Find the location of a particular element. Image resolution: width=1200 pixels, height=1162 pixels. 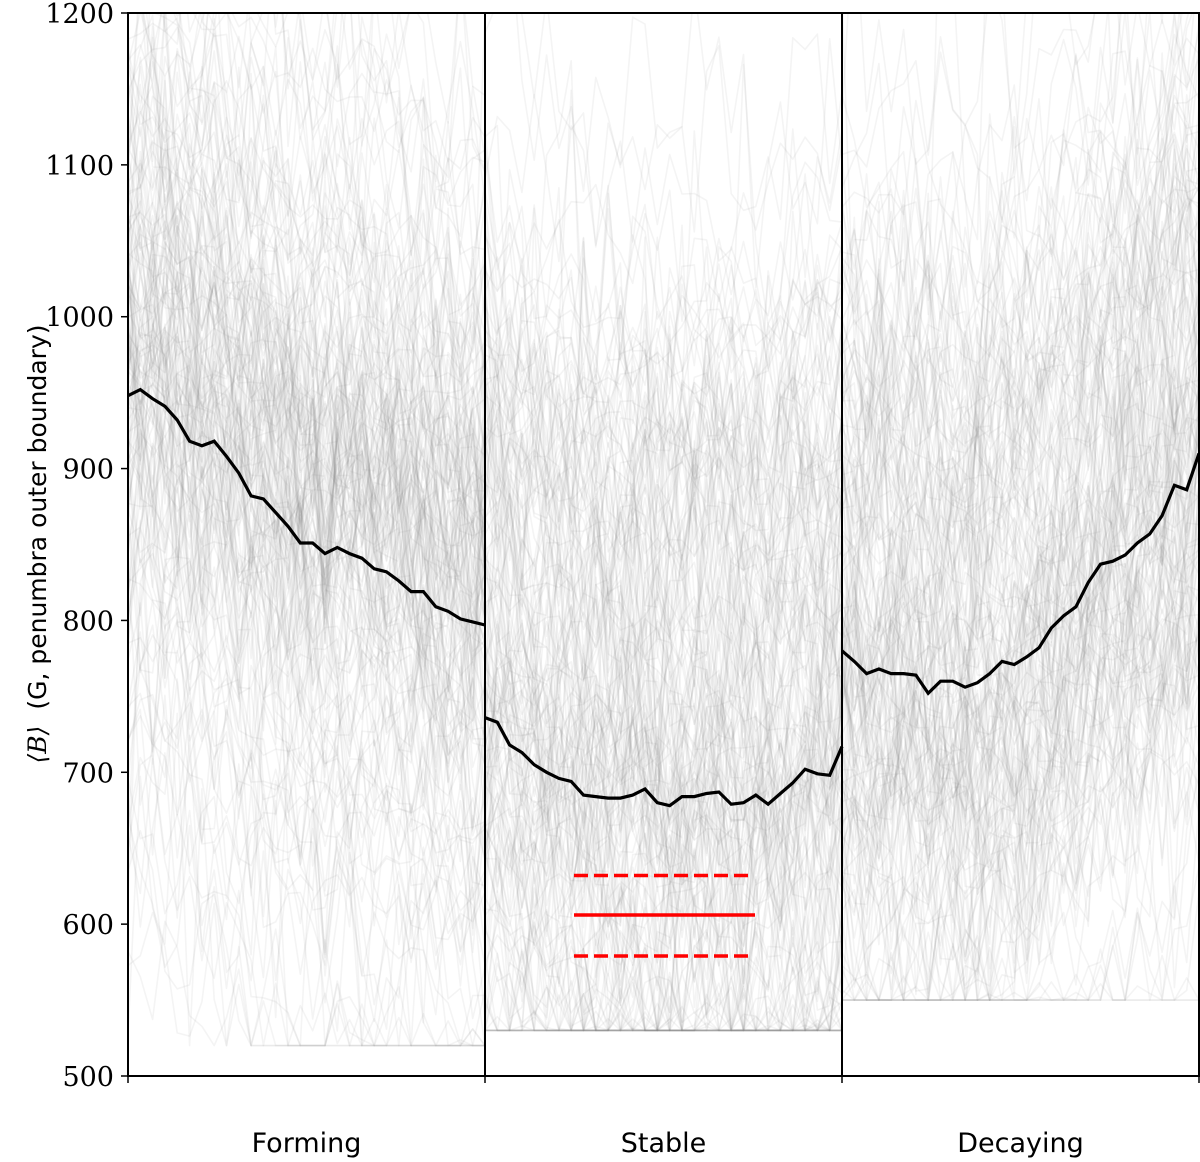

reference-lines is located at coordinates (664, 915).